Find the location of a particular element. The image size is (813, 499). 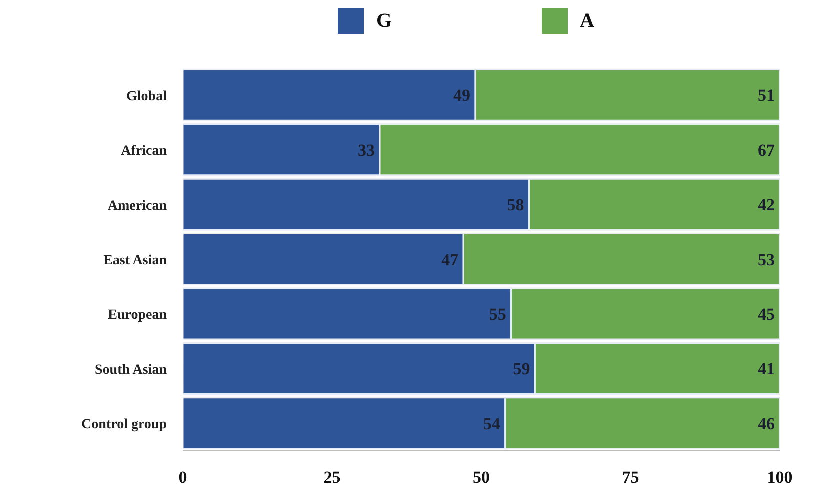

y-tick-label: African is located at coordinates (144, 152).